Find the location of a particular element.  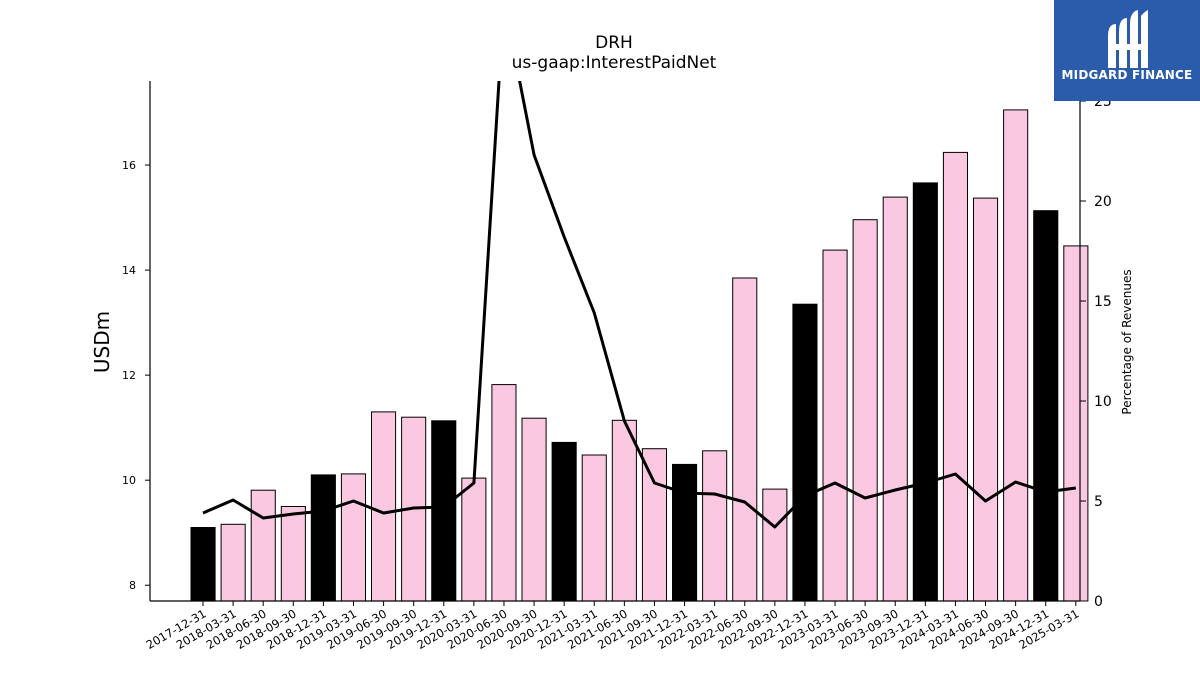

y2-axis-label: Percentage of Revenues is located at coordinates (1127, 341).